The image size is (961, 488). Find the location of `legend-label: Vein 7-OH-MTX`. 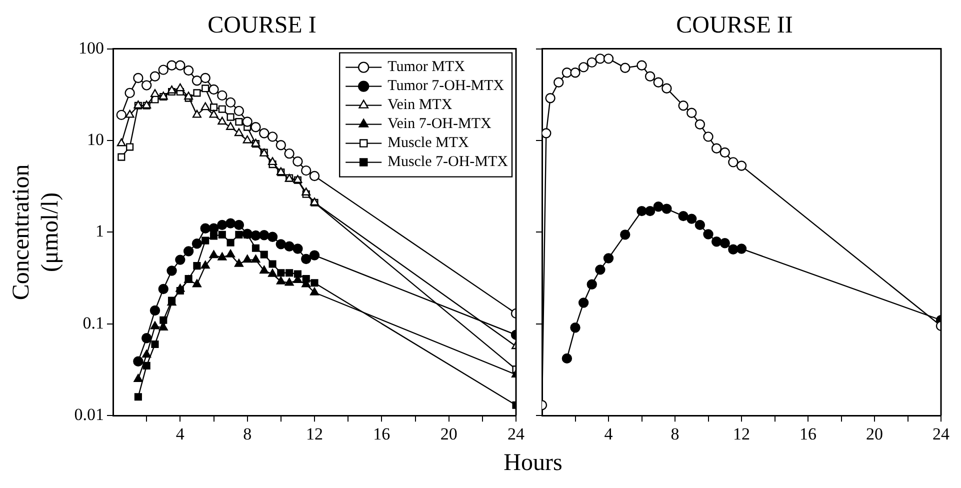

legend-label: Vein 7-OH-MTX is located at coordinates (440, 124).